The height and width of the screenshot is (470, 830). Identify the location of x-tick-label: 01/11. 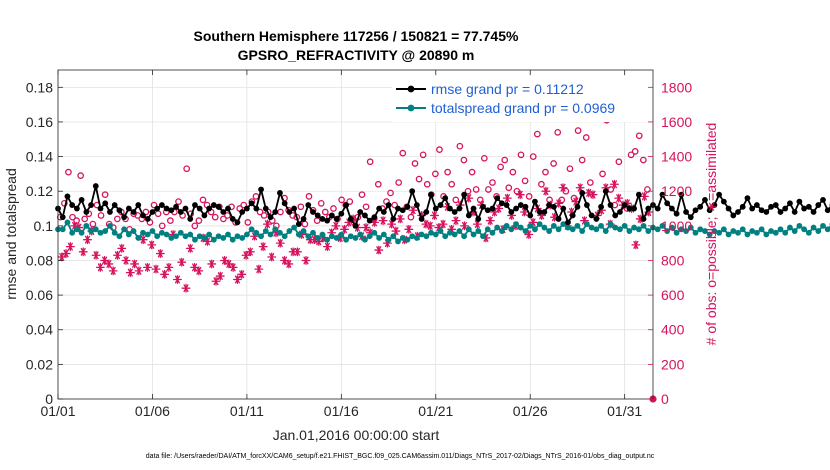
(247, 411).